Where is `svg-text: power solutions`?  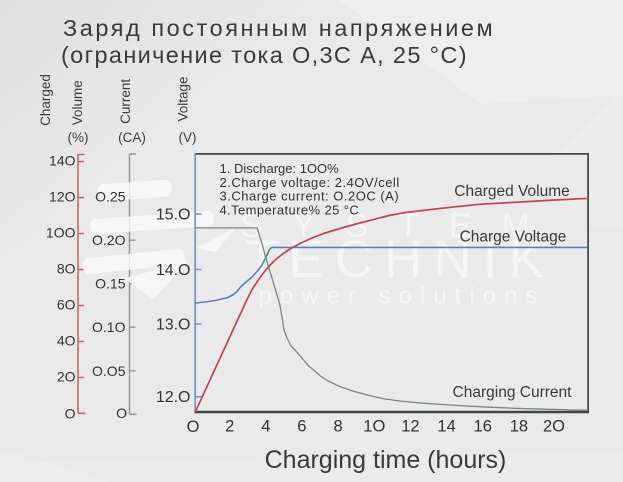
svg-text: power solutions is located at coordinates (402, 296).